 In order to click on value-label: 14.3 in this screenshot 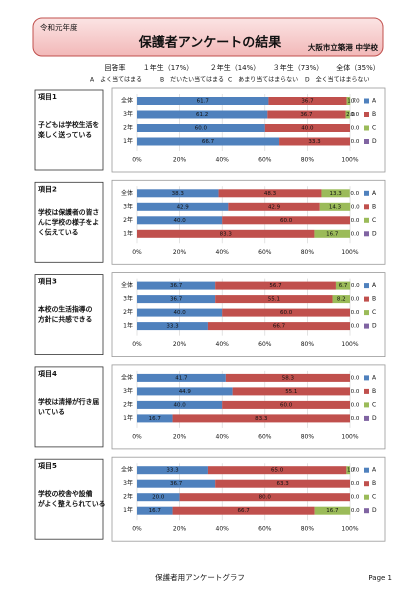, I will do `click(335, 207)`.